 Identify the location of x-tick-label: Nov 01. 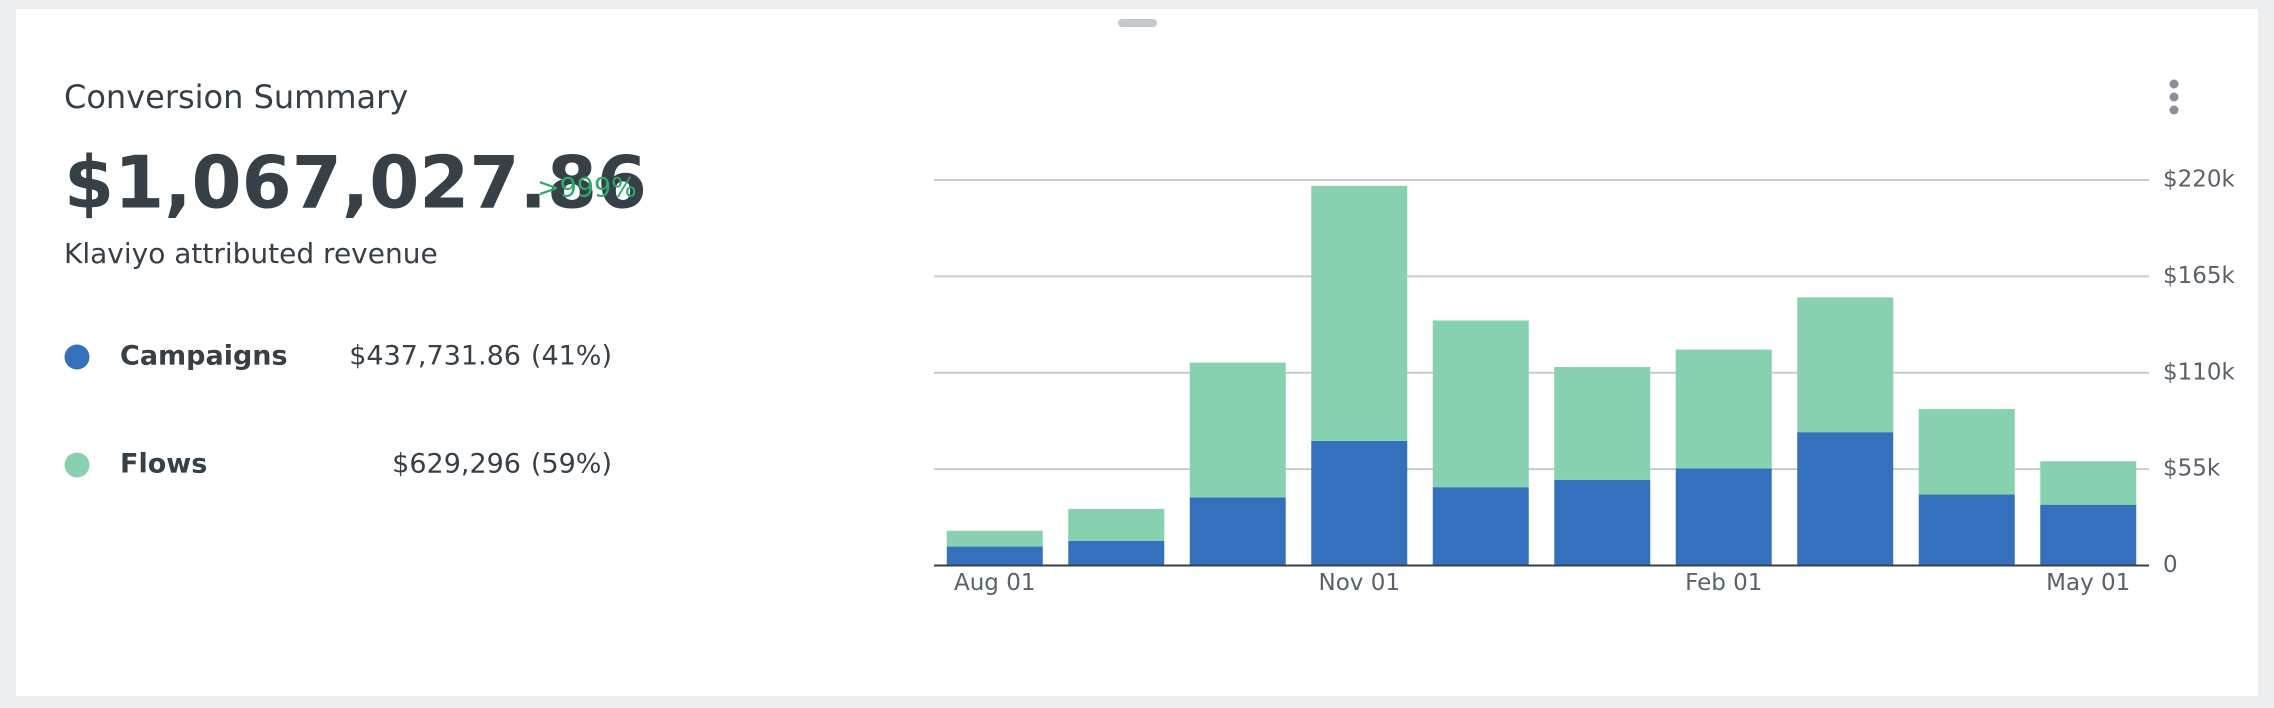
(1359, 583).